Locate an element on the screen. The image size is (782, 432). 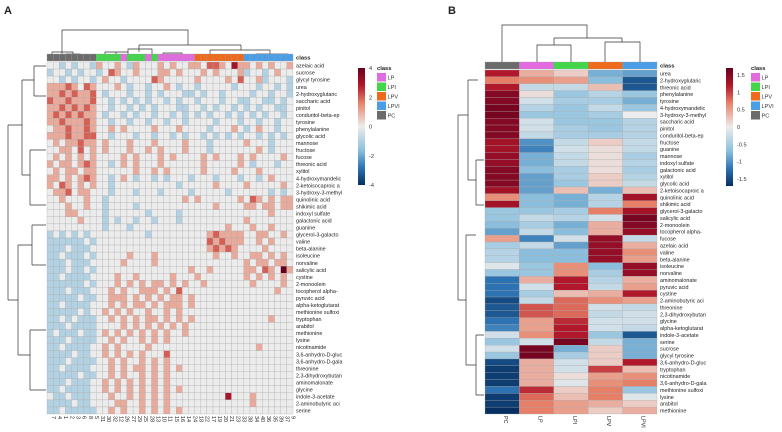
row-label: isoleucine is located at coordinates (308, 257).